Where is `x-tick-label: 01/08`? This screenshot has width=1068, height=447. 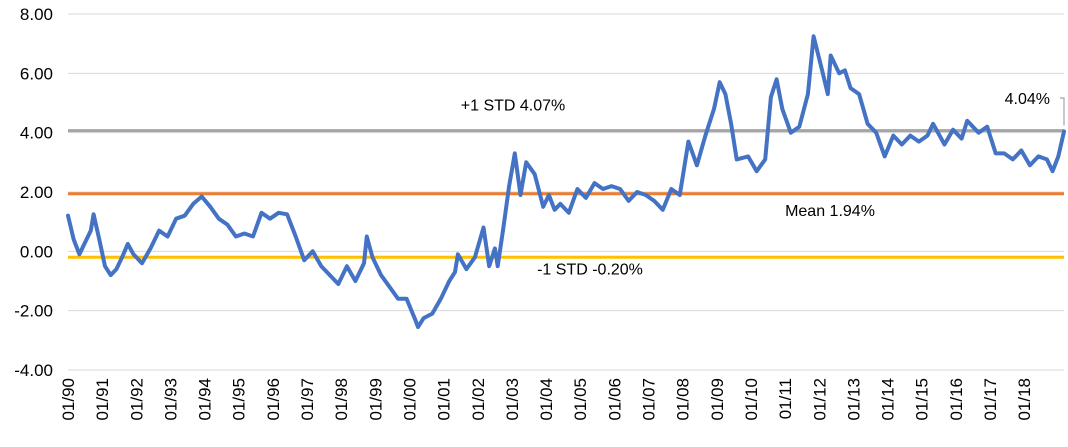
x-tick-label: 01/08 is located at coordinates (683, 399).